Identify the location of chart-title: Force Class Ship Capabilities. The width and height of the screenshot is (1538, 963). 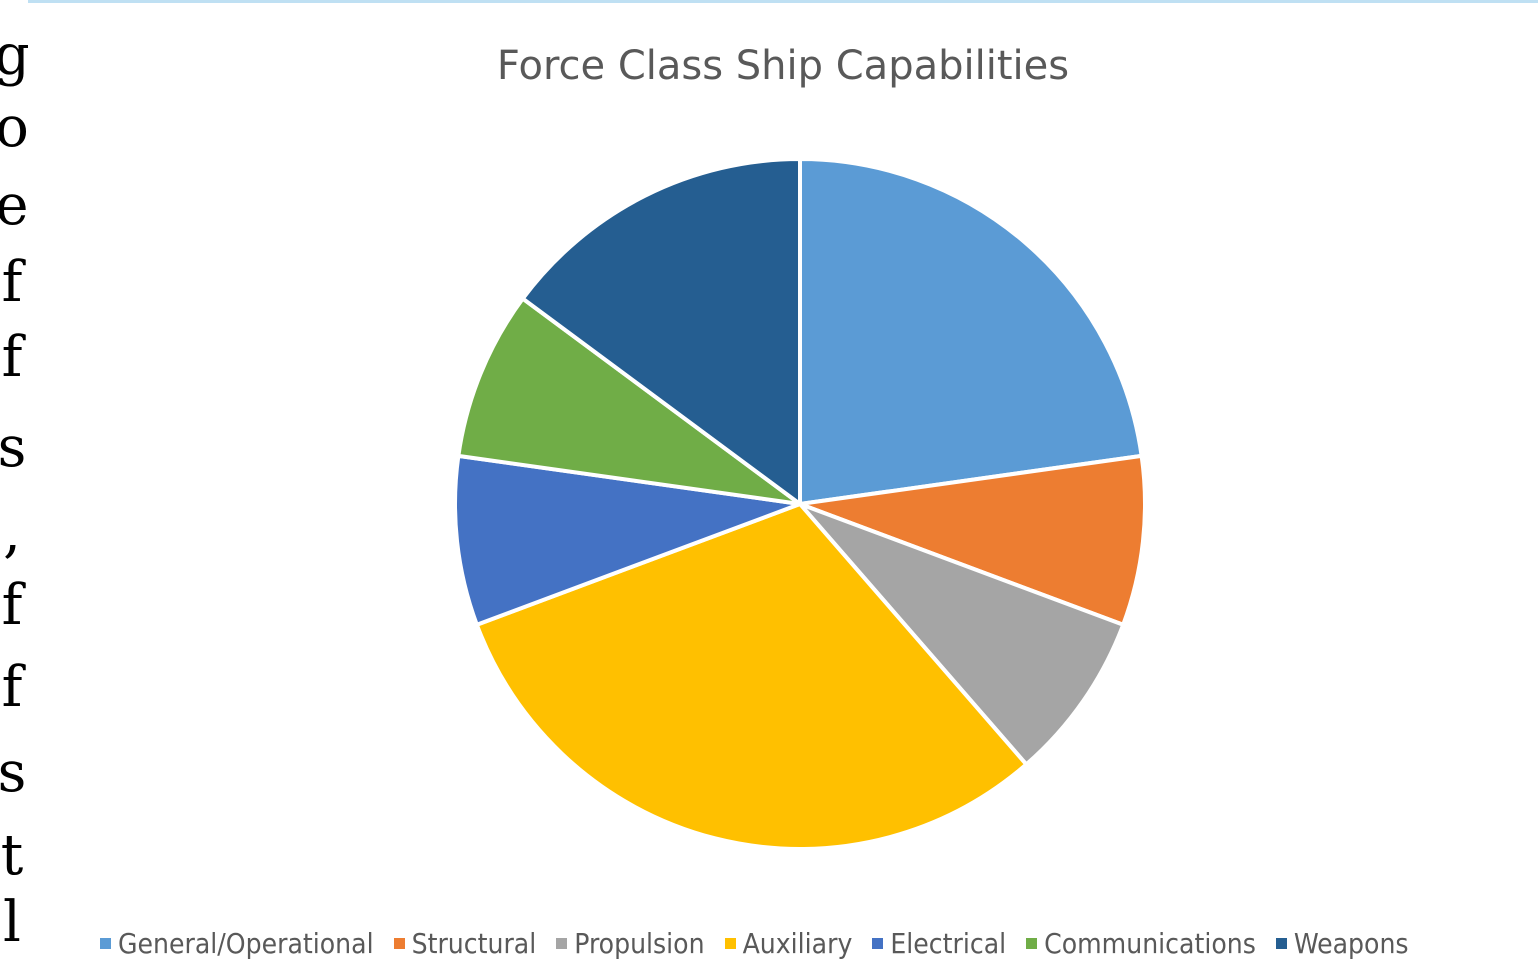
(783, 66).